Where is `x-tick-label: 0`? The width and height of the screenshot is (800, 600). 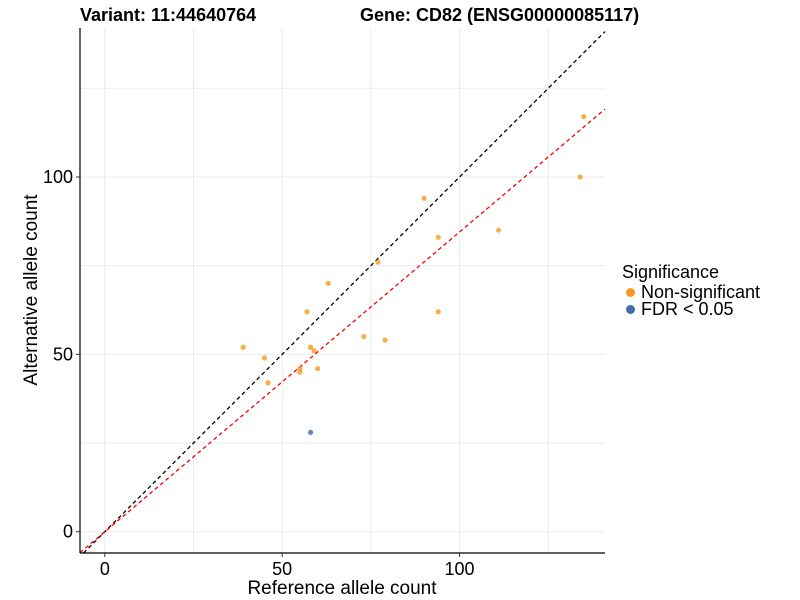
x-tick-label: 0 is located at coordinates (105, 569).